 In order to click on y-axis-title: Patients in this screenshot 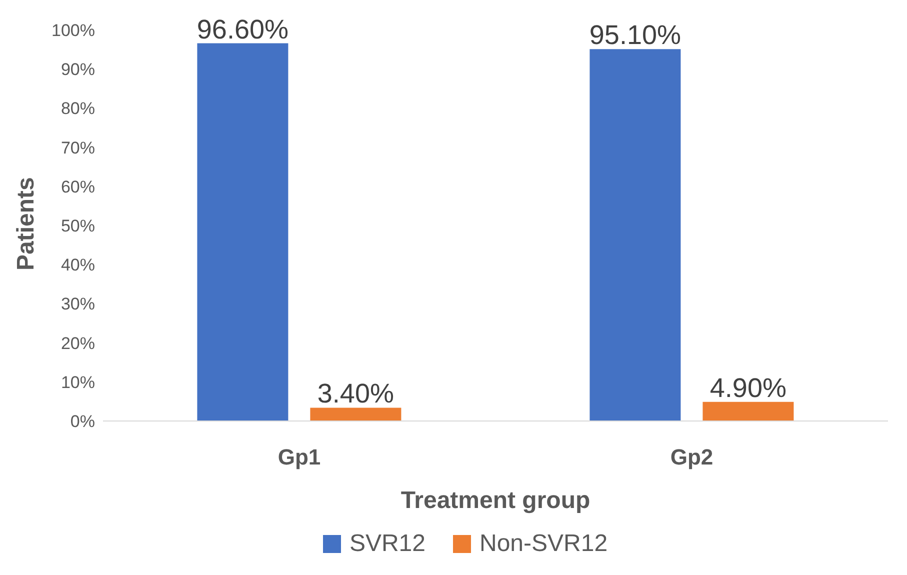, I will do `click(26, 223)`.